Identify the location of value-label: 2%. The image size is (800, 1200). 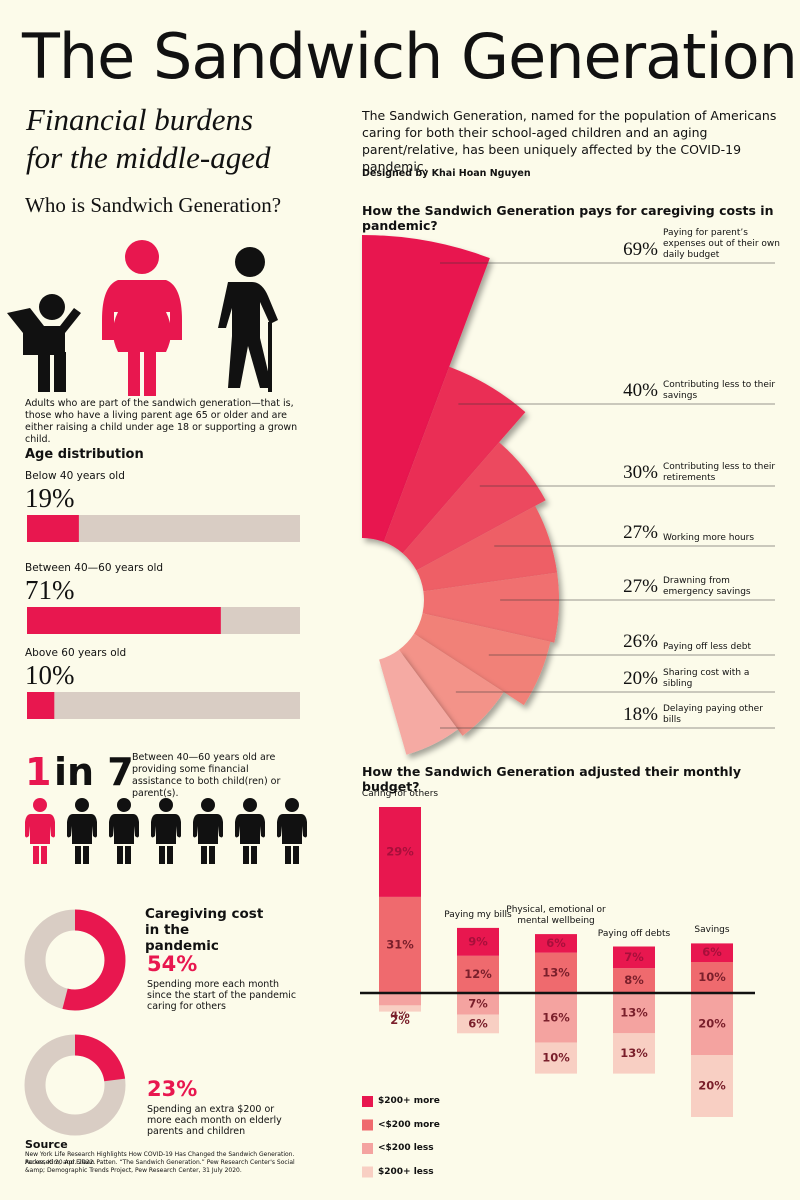
(400, 1020).